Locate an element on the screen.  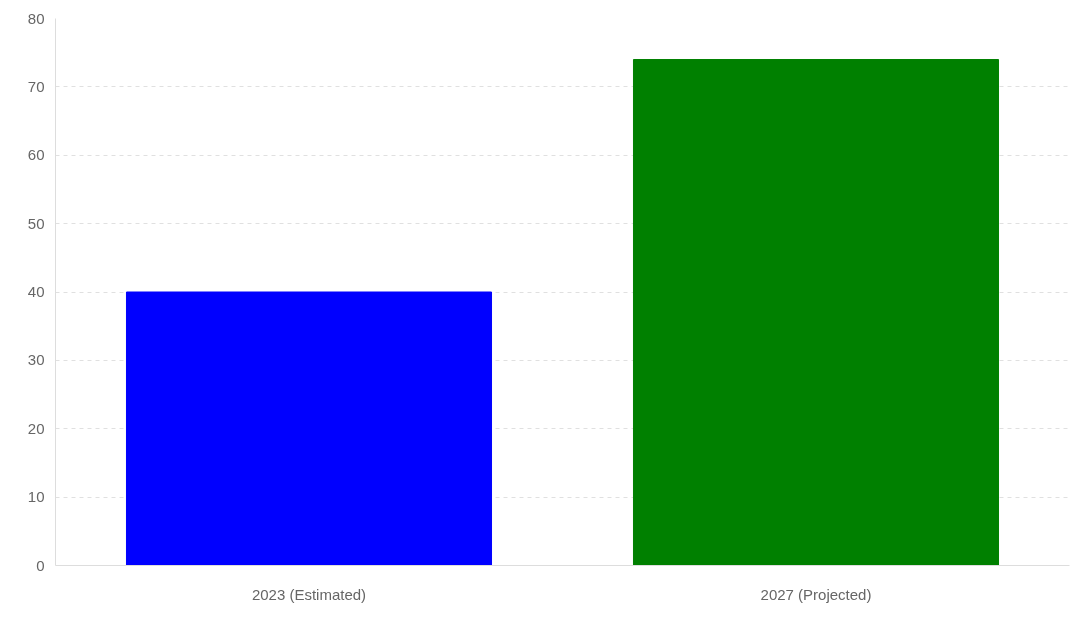
x-tick-label: 2027 (Projected) is located at coordinates (816, 594).